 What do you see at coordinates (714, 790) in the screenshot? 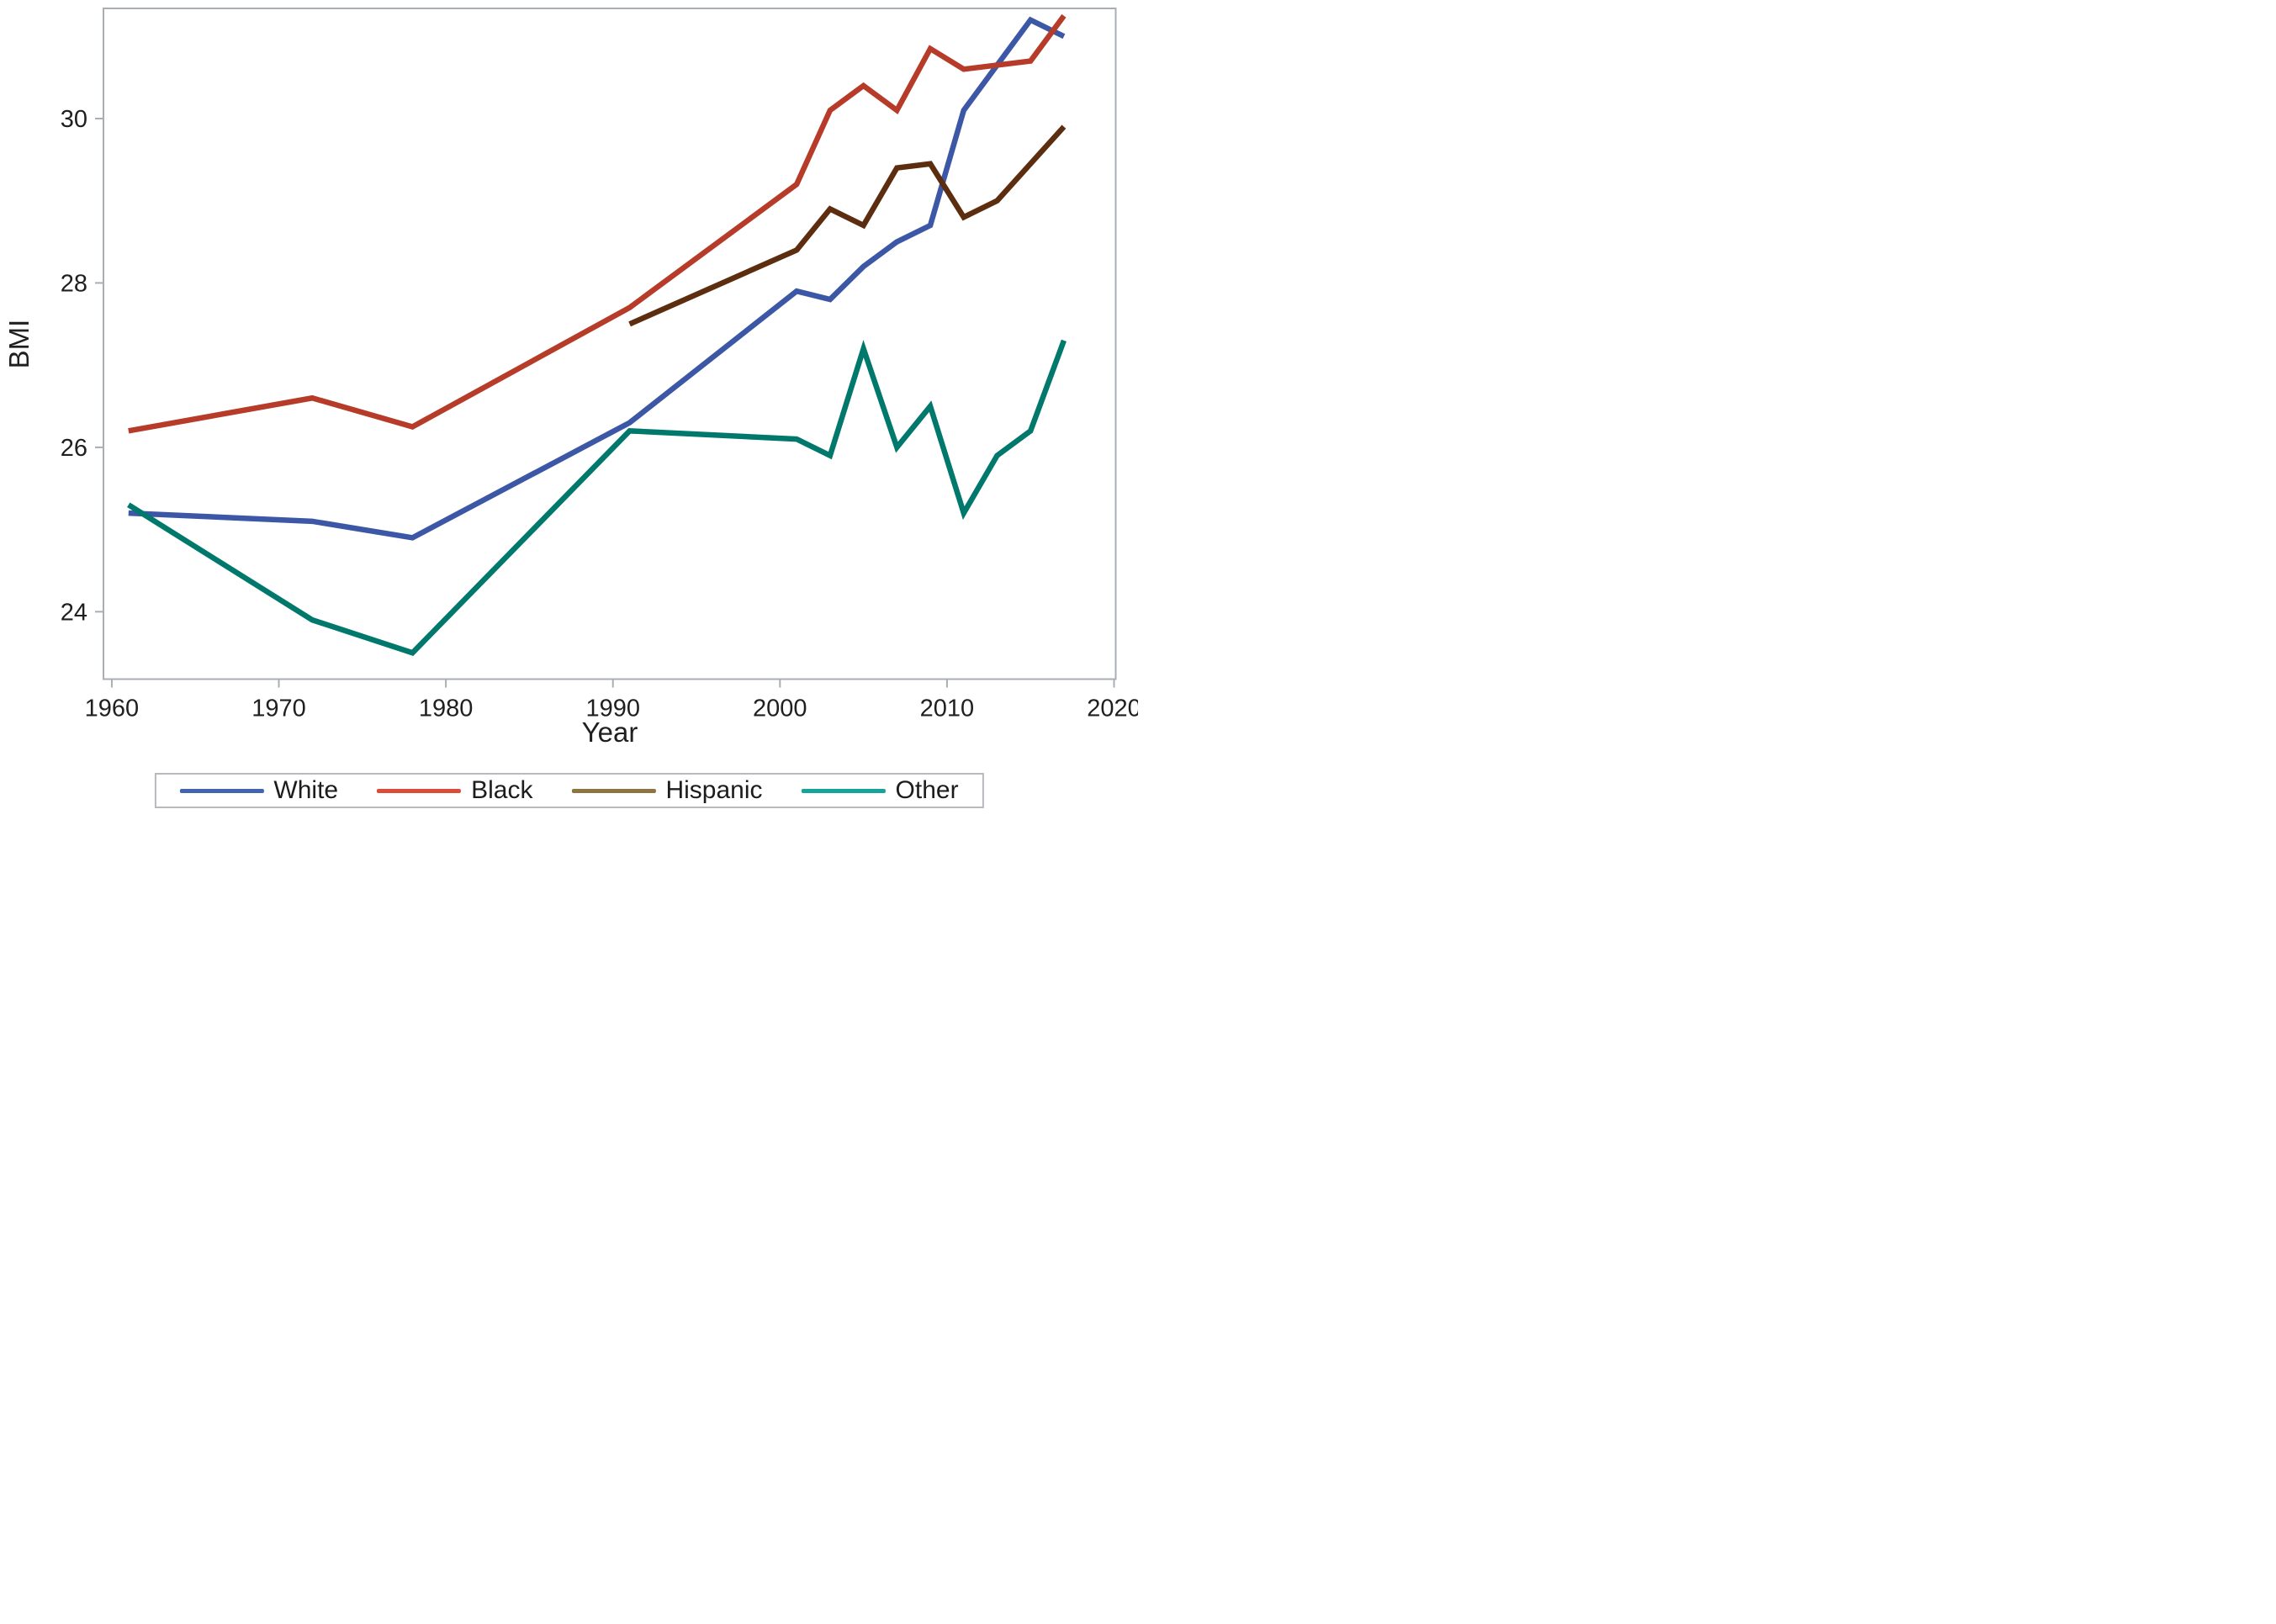
I see `legend-label: Hispanic` at bounding box center [714, 790].